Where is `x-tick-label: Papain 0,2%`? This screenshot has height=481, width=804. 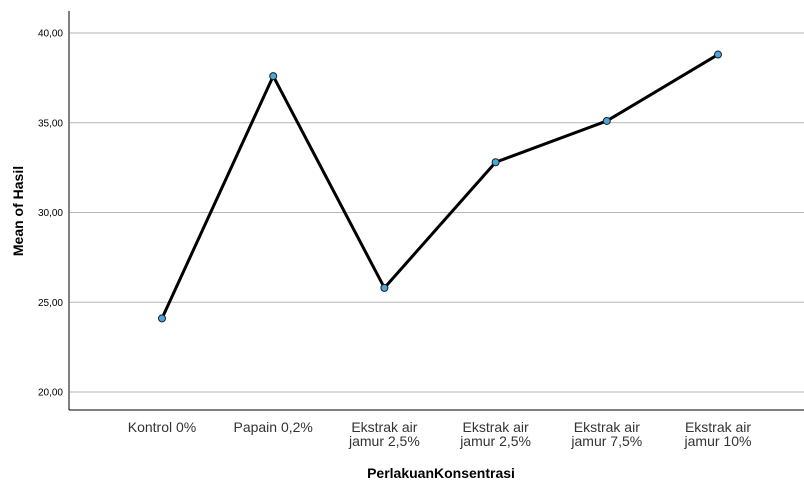
x-tick-label: Papain 0,2% is located at coordinates (272, 427).